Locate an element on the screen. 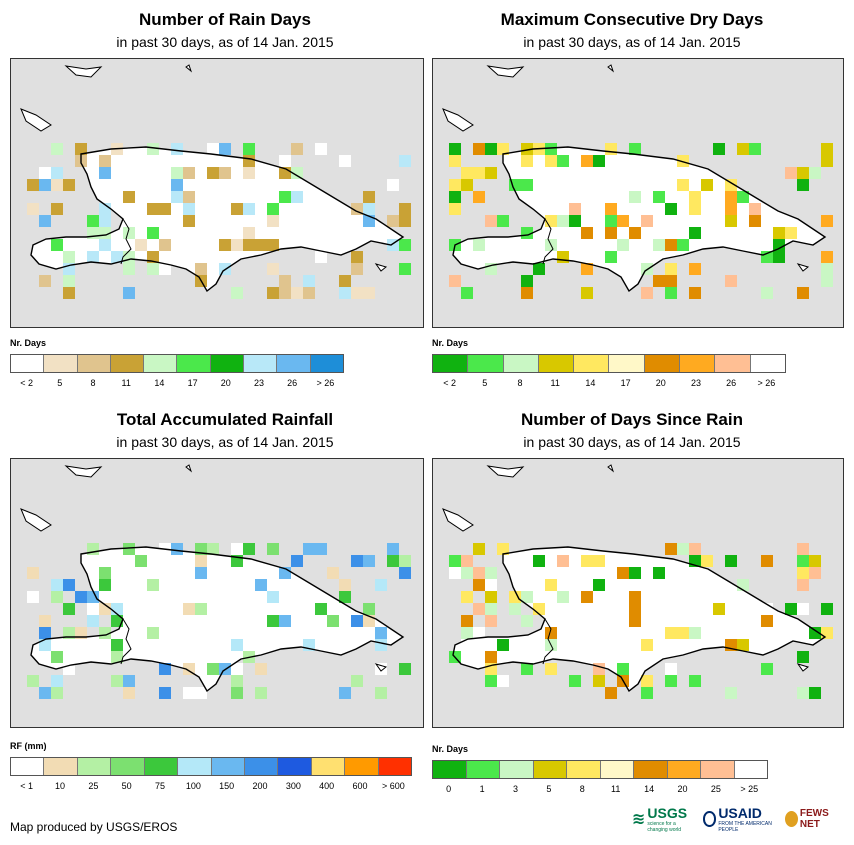 The width and height of the screenshot is (854, 845). country-border is located at coordinates (126, 241).